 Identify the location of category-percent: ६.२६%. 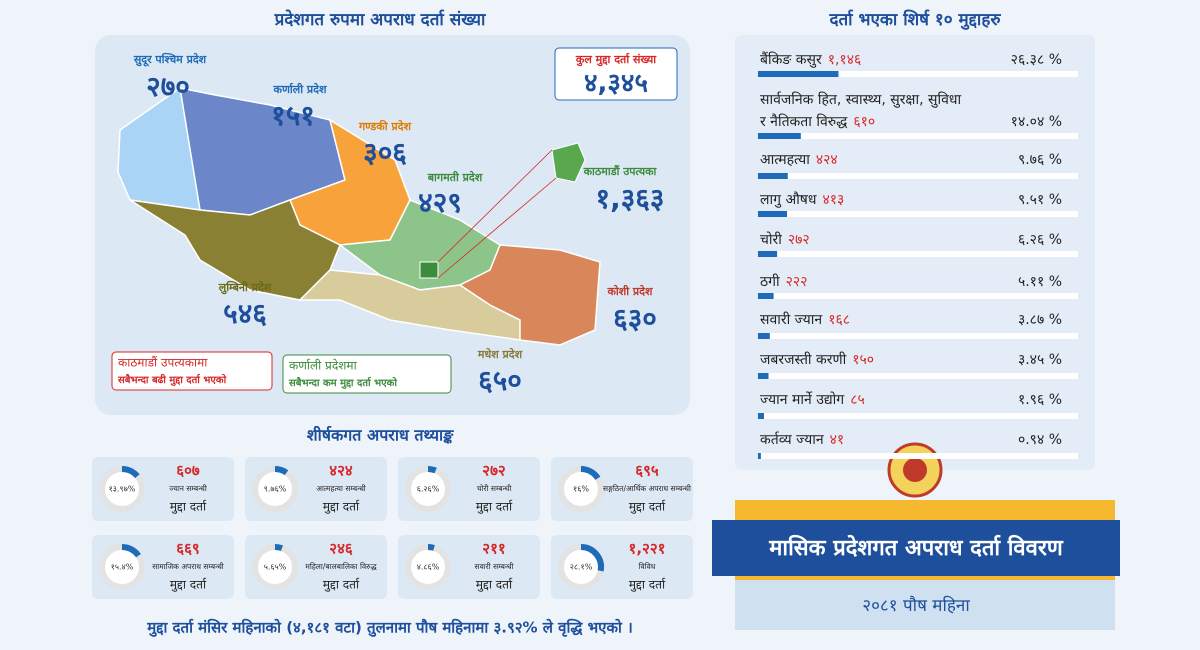
(428, 489).